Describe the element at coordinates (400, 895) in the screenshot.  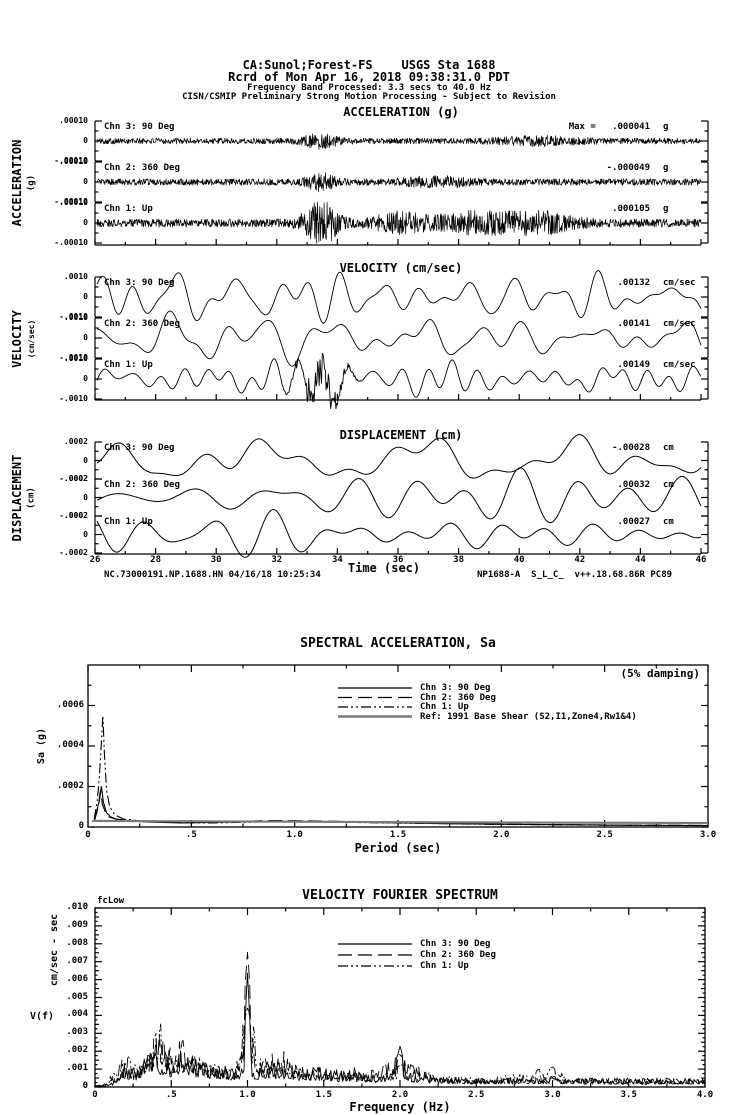
I see `fourier-spectrum-title: VELOCITY FOURIER SPECTRUM` at that location.